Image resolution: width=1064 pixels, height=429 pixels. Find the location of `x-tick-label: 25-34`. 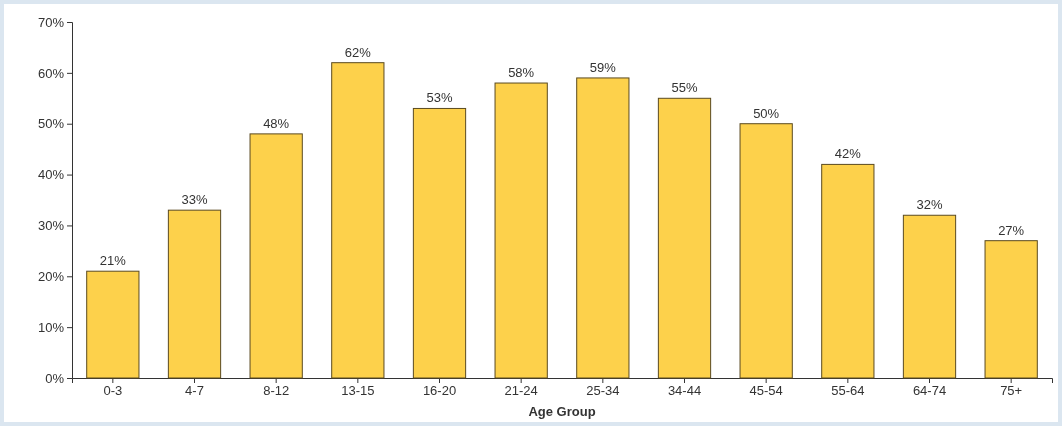

x-tick-label: 25-34 is located at coordinates (603, 391).